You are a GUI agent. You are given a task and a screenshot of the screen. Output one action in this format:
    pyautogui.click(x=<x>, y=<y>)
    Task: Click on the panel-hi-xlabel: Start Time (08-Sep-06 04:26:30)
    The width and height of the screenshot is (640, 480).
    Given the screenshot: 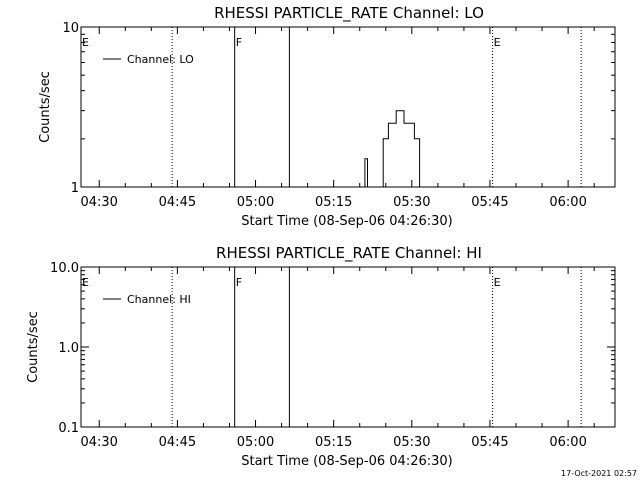 What is the action you would take?
    pyautogui.click(x=346, y=461)
    